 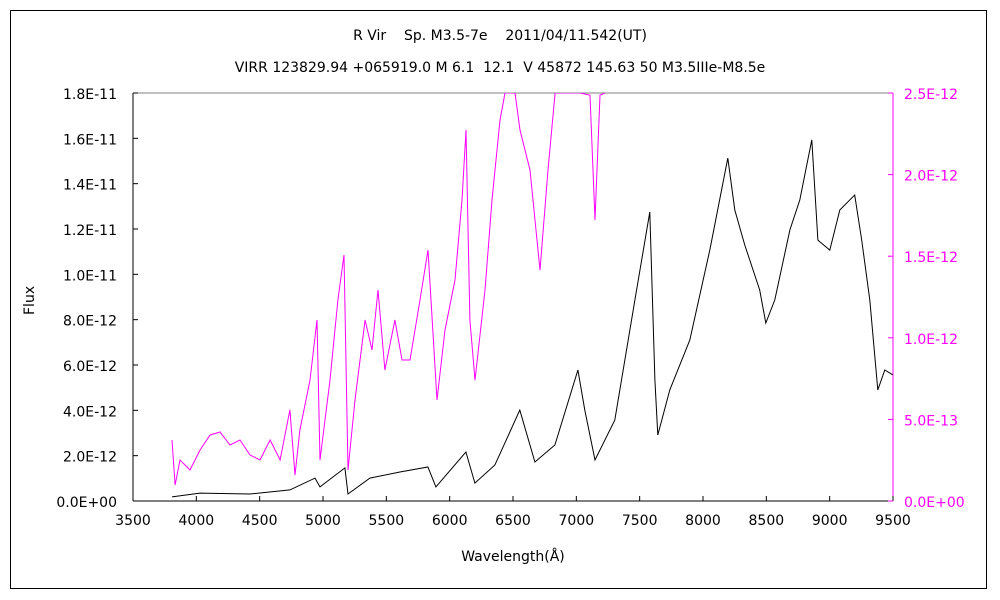 What do you see at coordinates (90, 412) in the screenshot?
I see `y-tick-label: 4.0E-12` at bounding box center [90, 412].